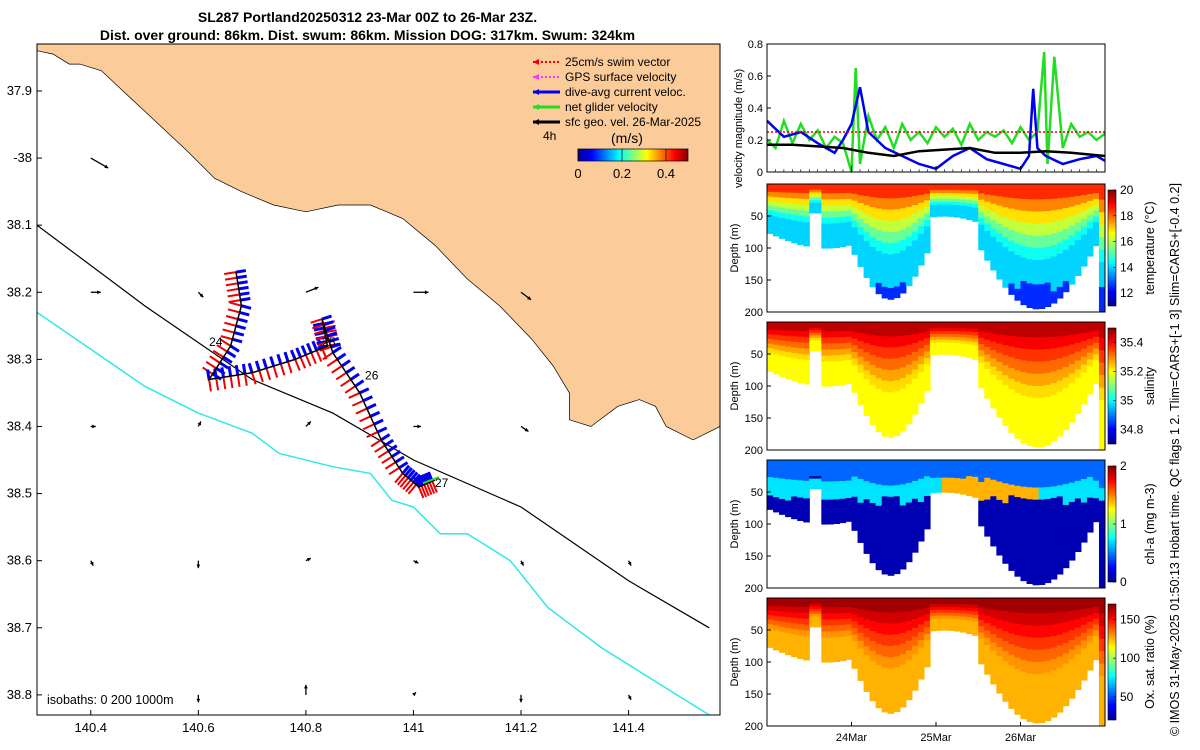 The image size is (1200, 750). I want to click on map-x-tick-label-0: 140.4, so click(91, 727).